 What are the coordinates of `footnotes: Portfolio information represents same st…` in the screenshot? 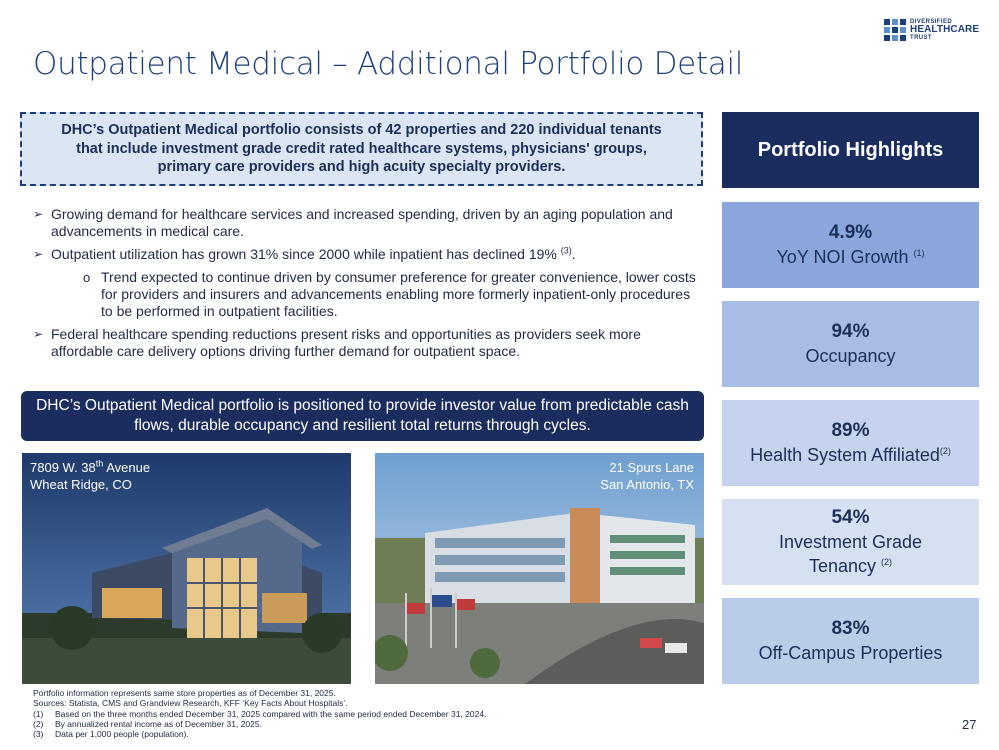 It's located at (260, 714).